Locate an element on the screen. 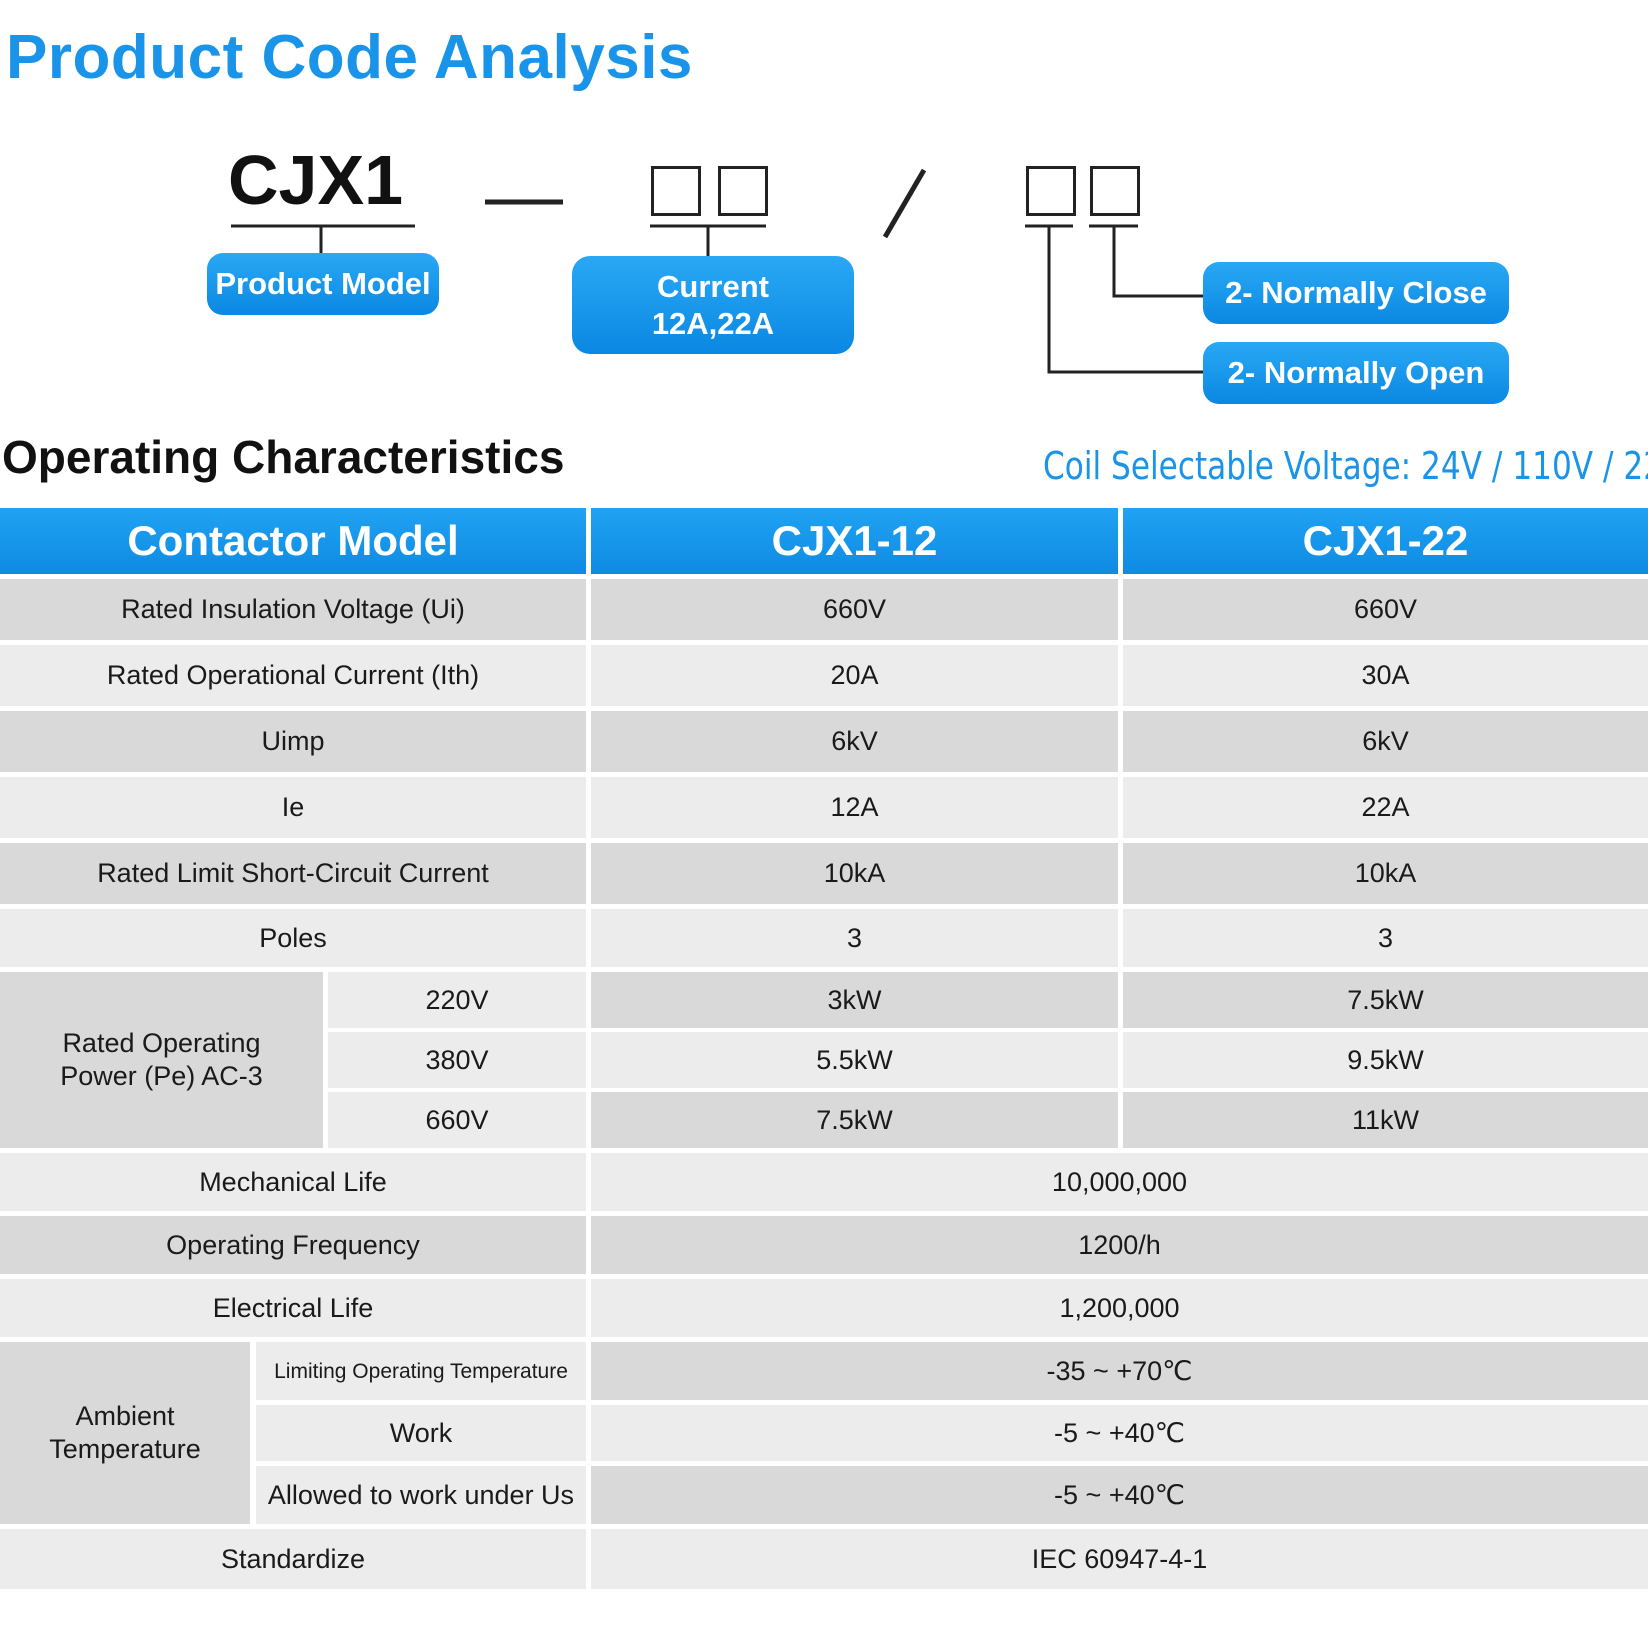  normally-close-badge: 2- Normally Close is located at coordinates (1356, 293).